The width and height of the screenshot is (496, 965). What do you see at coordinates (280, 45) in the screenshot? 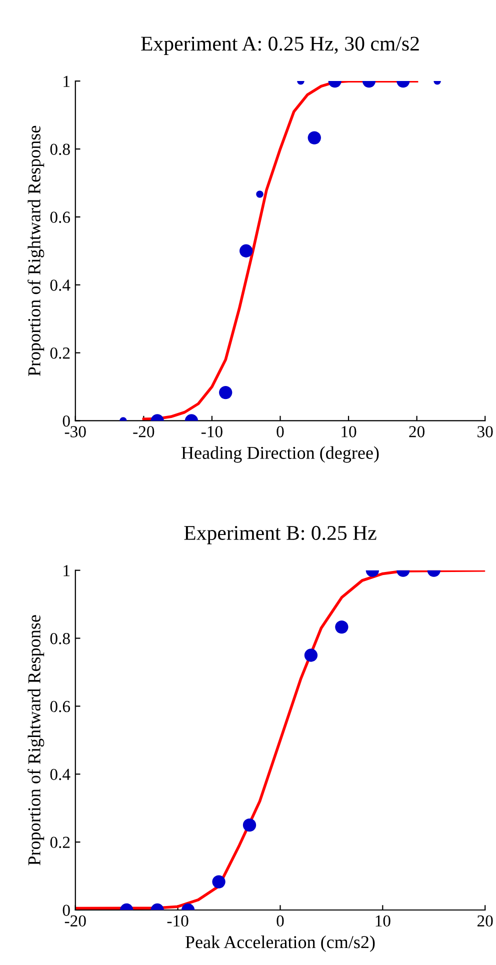
I see `chart-title: Experiment A: 0.25 Hz, 30 cm/s2` at bounding box center [280, 45].